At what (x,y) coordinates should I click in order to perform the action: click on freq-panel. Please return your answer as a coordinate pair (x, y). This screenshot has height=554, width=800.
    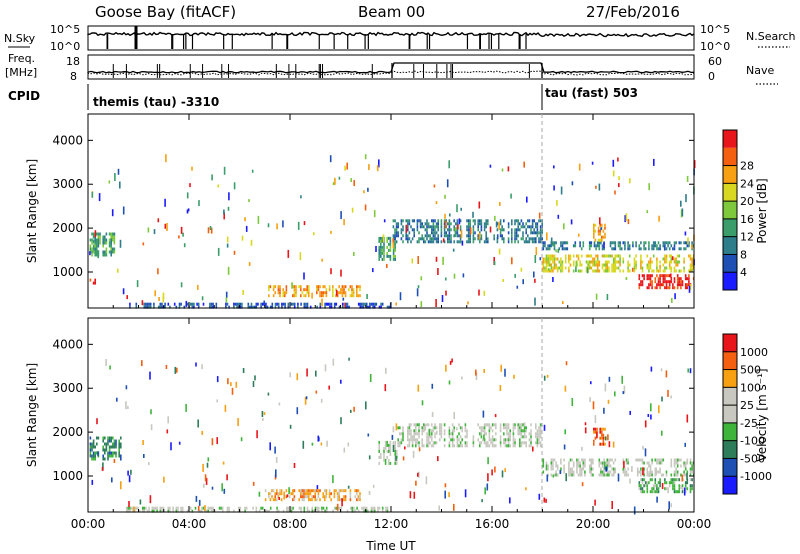
    Looking at the image, I should click on (391, 67).